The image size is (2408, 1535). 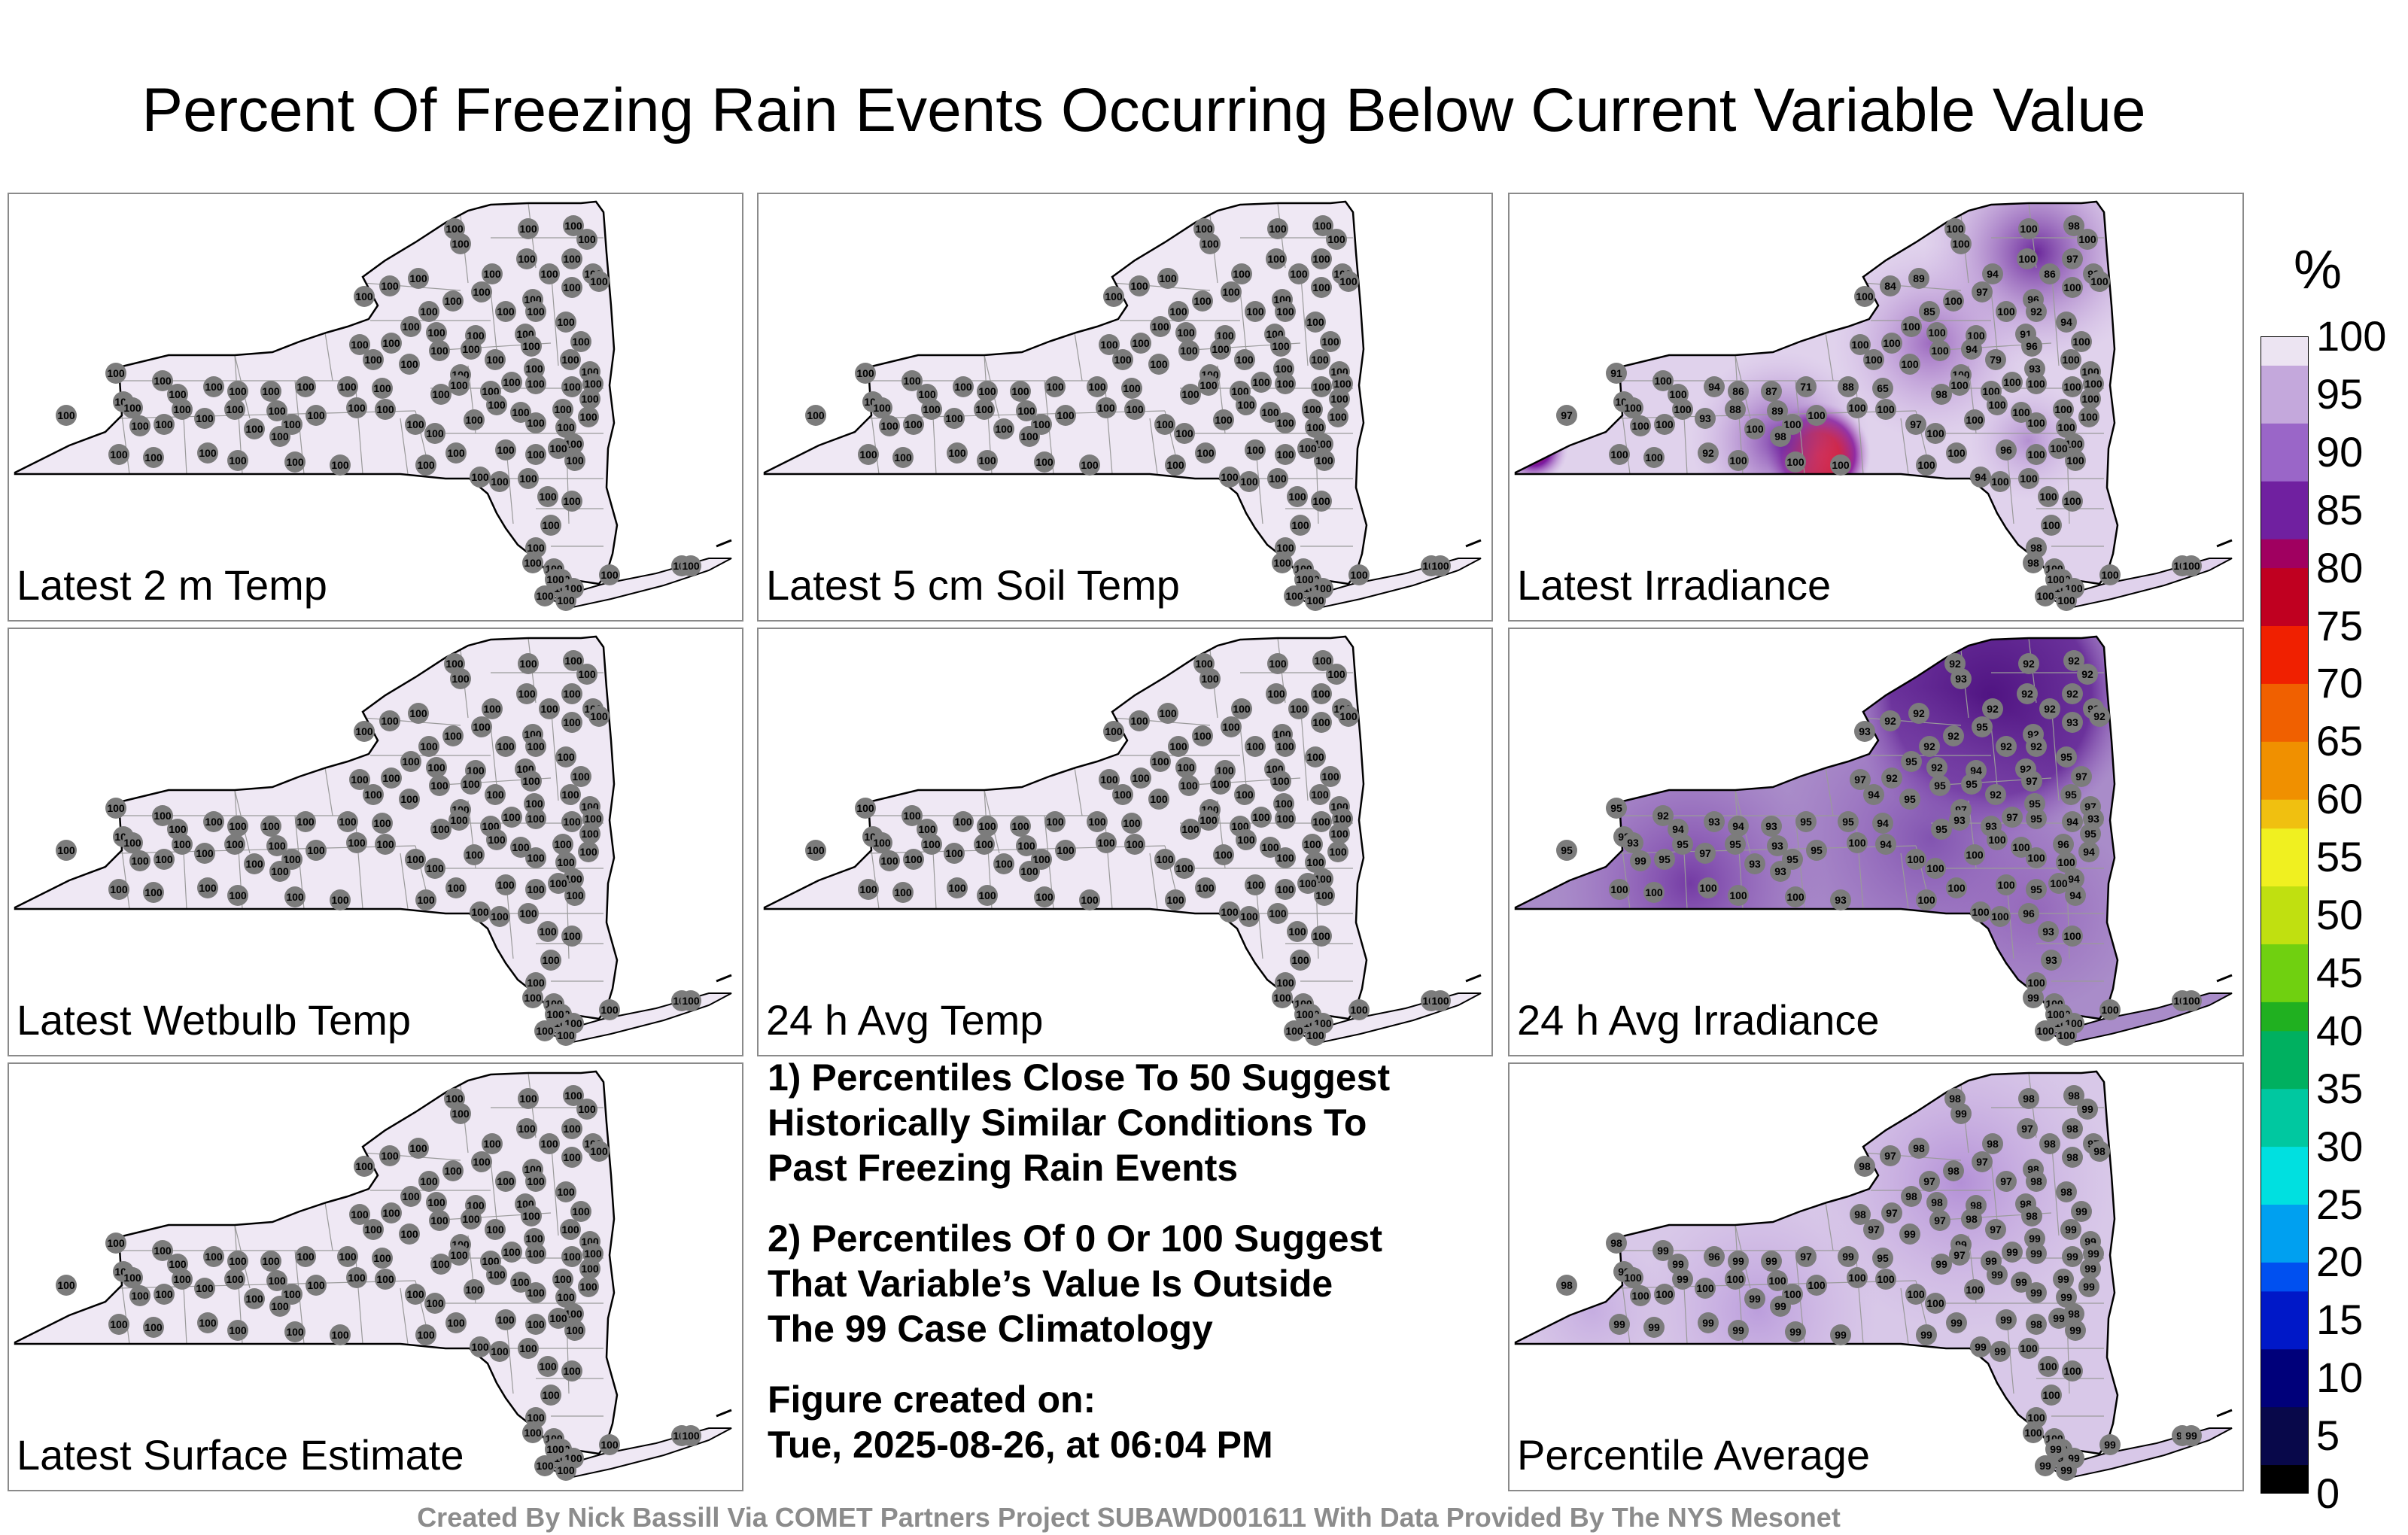 What do you see at coordinates (1567, 415) in the screenshot?
I see `station-value: 97` at bounding box center [1567, 415].